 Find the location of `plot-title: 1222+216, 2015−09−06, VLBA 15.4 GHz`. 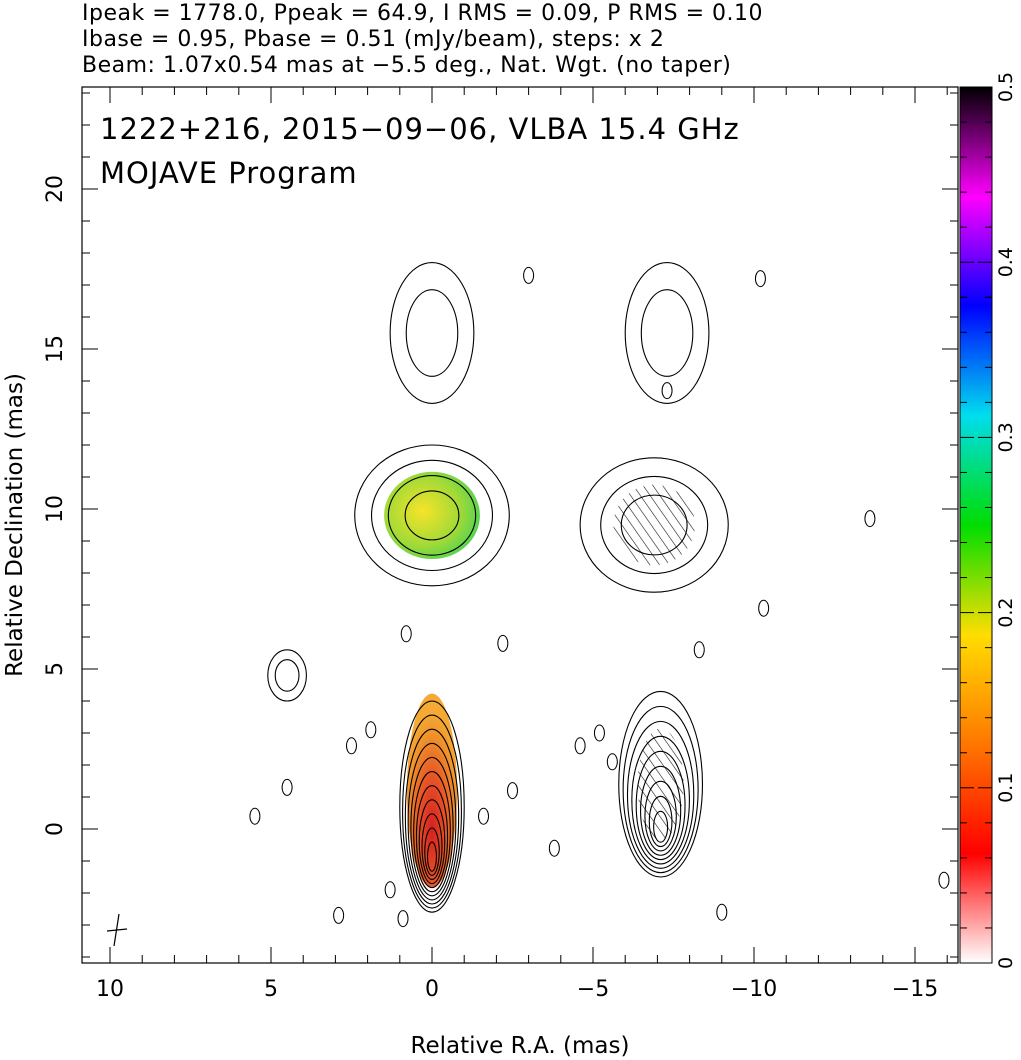

plot-title: 1222+216, 2015−09−06, VLBA 15.4 GHz is located at coordinates (420, 129).